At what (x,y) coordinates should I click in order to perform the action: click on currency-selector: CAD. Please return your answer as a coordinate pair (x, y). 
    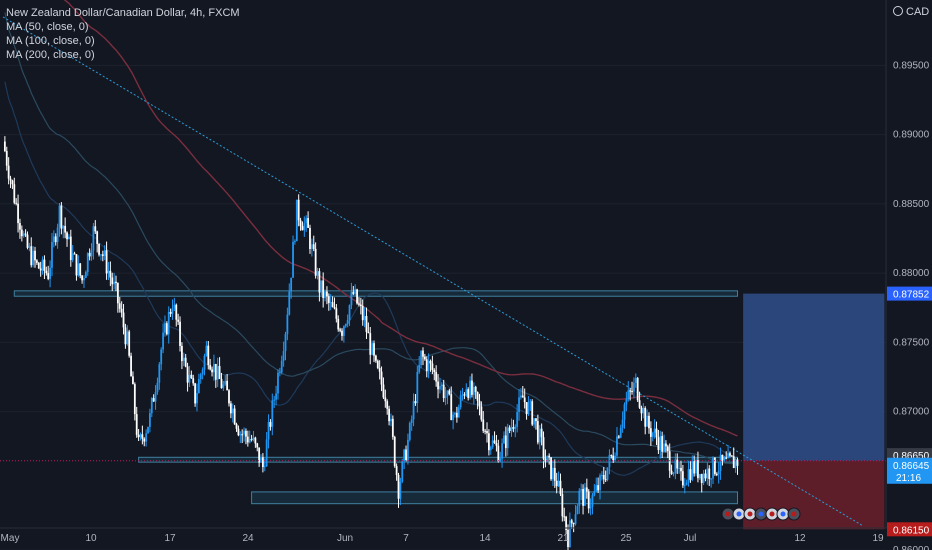
    Looking at the image, I should click on (911, 12).